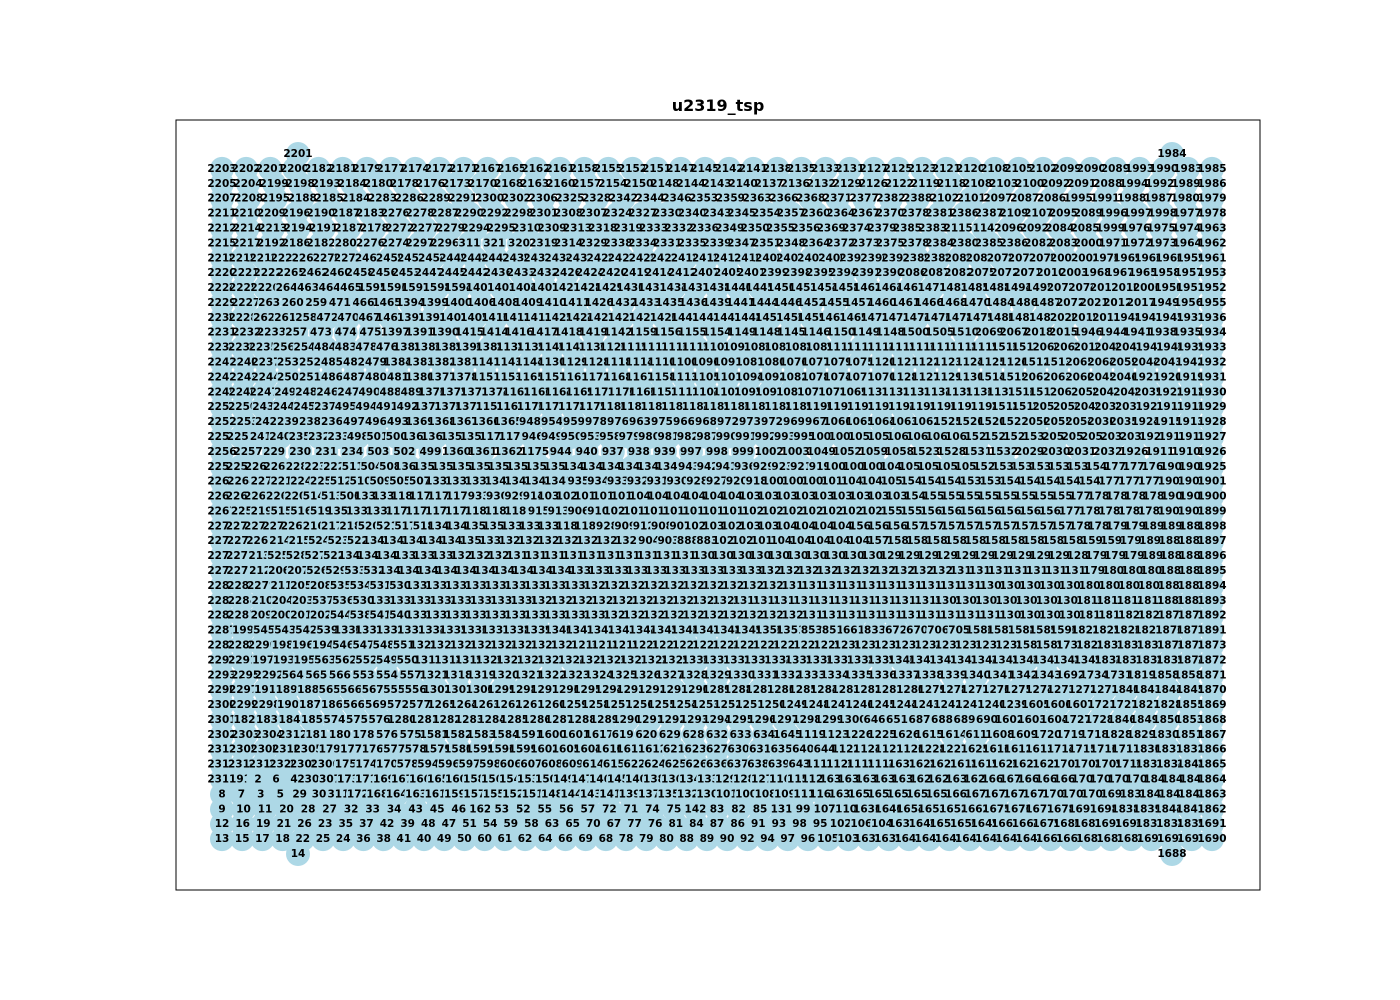 The height and width of the screenshot is (1000, 1400). What do you see at coordinates (849, 169) in the screenshot?
I see `city-node-label: 2131` at bounding box center [849, 169].